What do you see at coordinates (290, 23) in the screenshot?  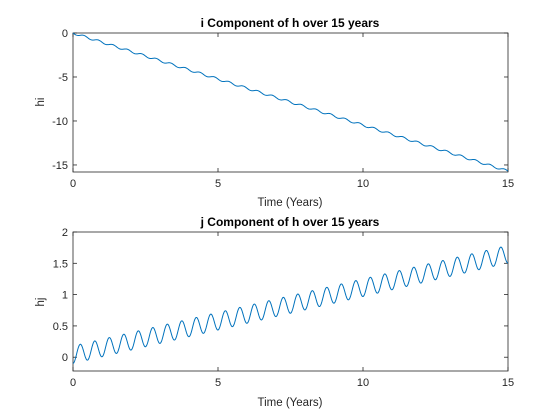 I see `chart-title-top: i Component of h over 15 years` at bounding box center [290, 23].